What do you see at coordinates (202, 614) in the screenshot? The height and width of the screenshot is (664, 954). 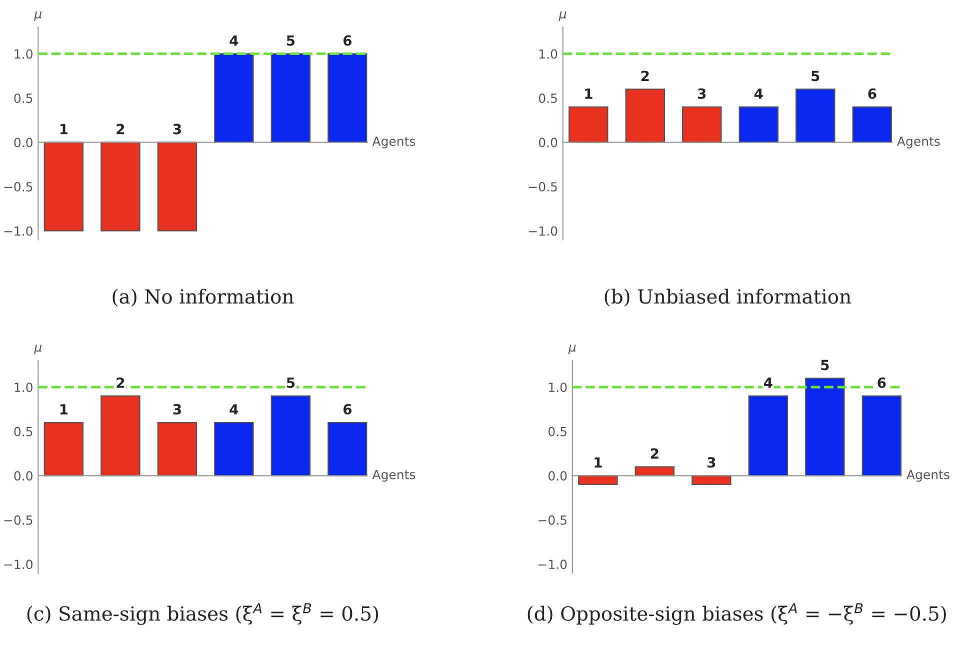 I see `text: (c) Same-sign biases (ξ$^{A}$ = ξ$^{B}$ = 0.5)` at bounding box center [202, 614].